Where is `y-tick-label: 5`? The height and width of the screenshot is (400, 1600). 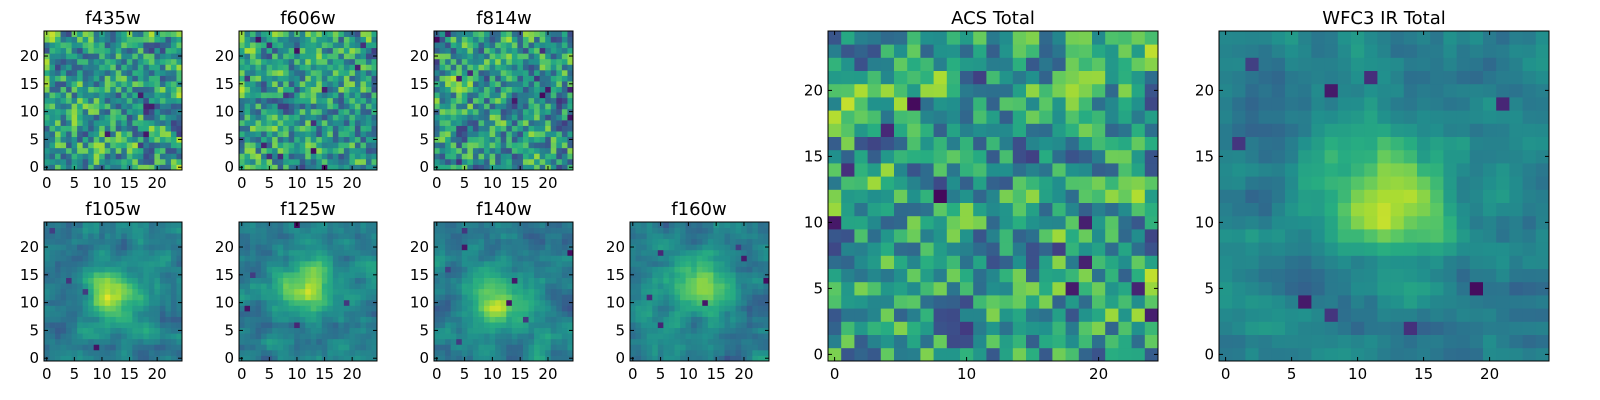
y-tick-label: 5 is located at coordinates (424, 330).